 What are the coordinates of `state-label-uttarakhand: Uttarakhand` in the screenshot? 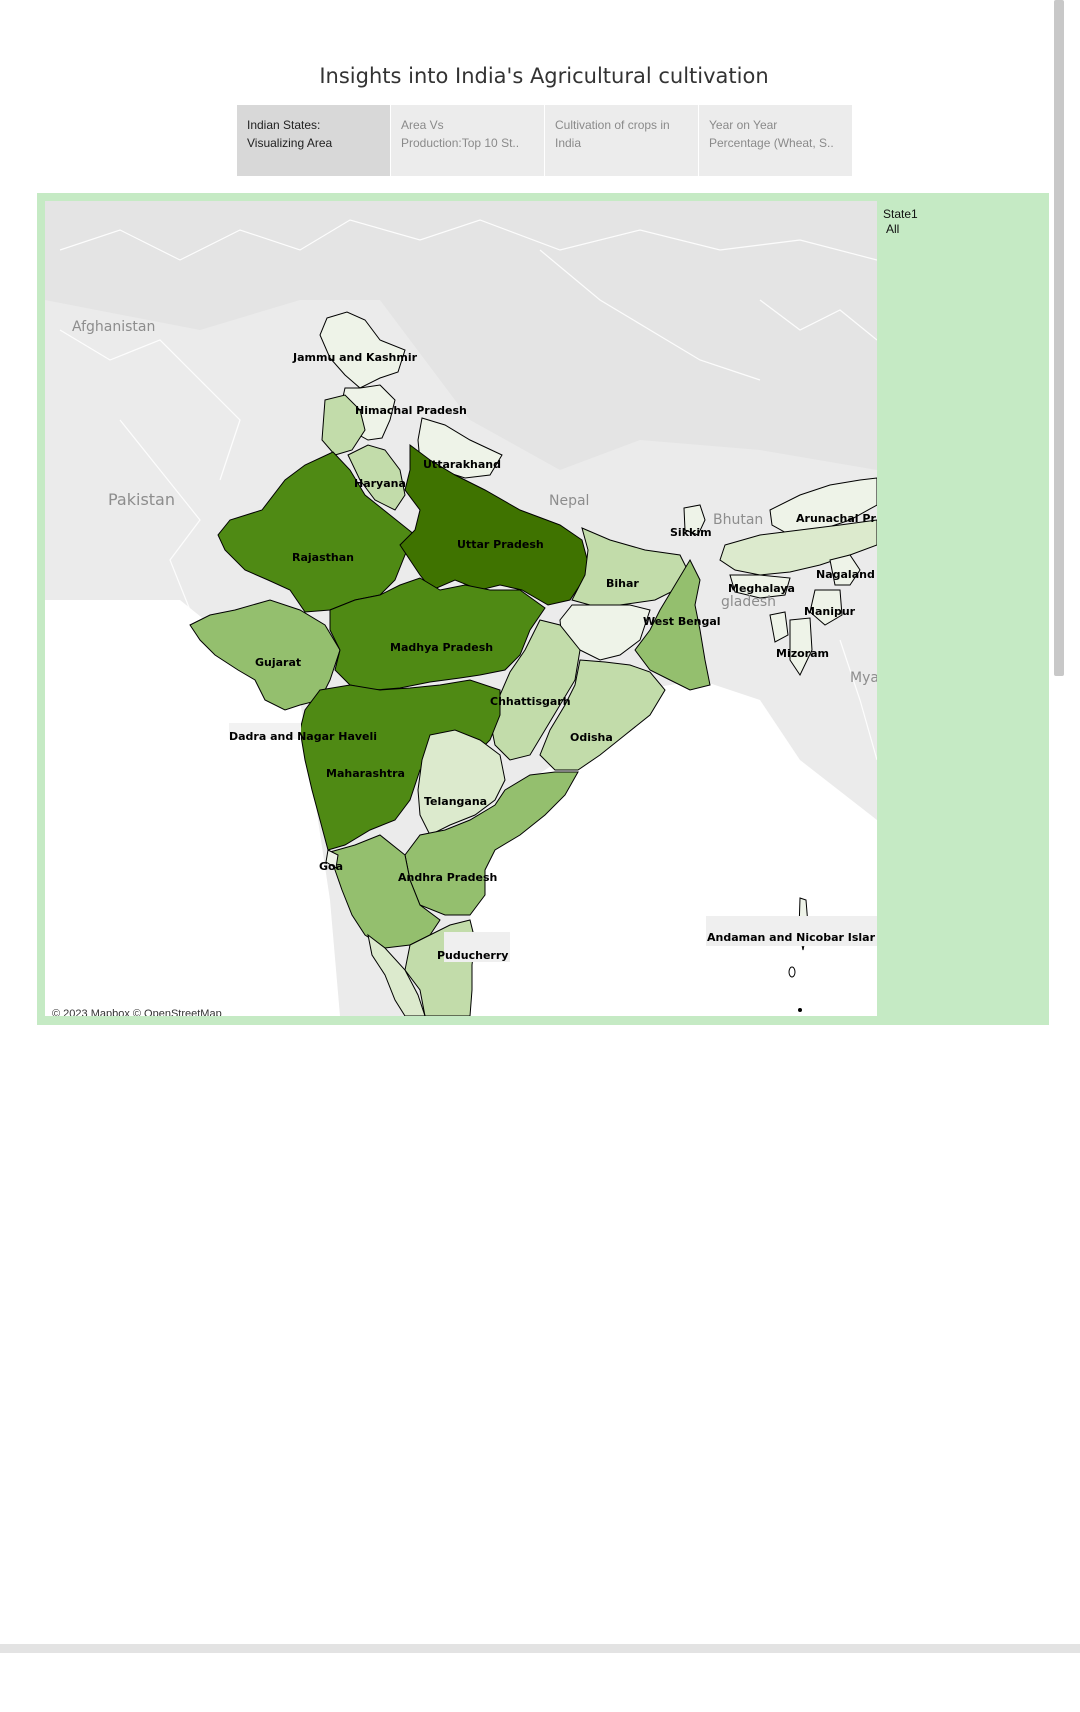 It's located at (462, 464).